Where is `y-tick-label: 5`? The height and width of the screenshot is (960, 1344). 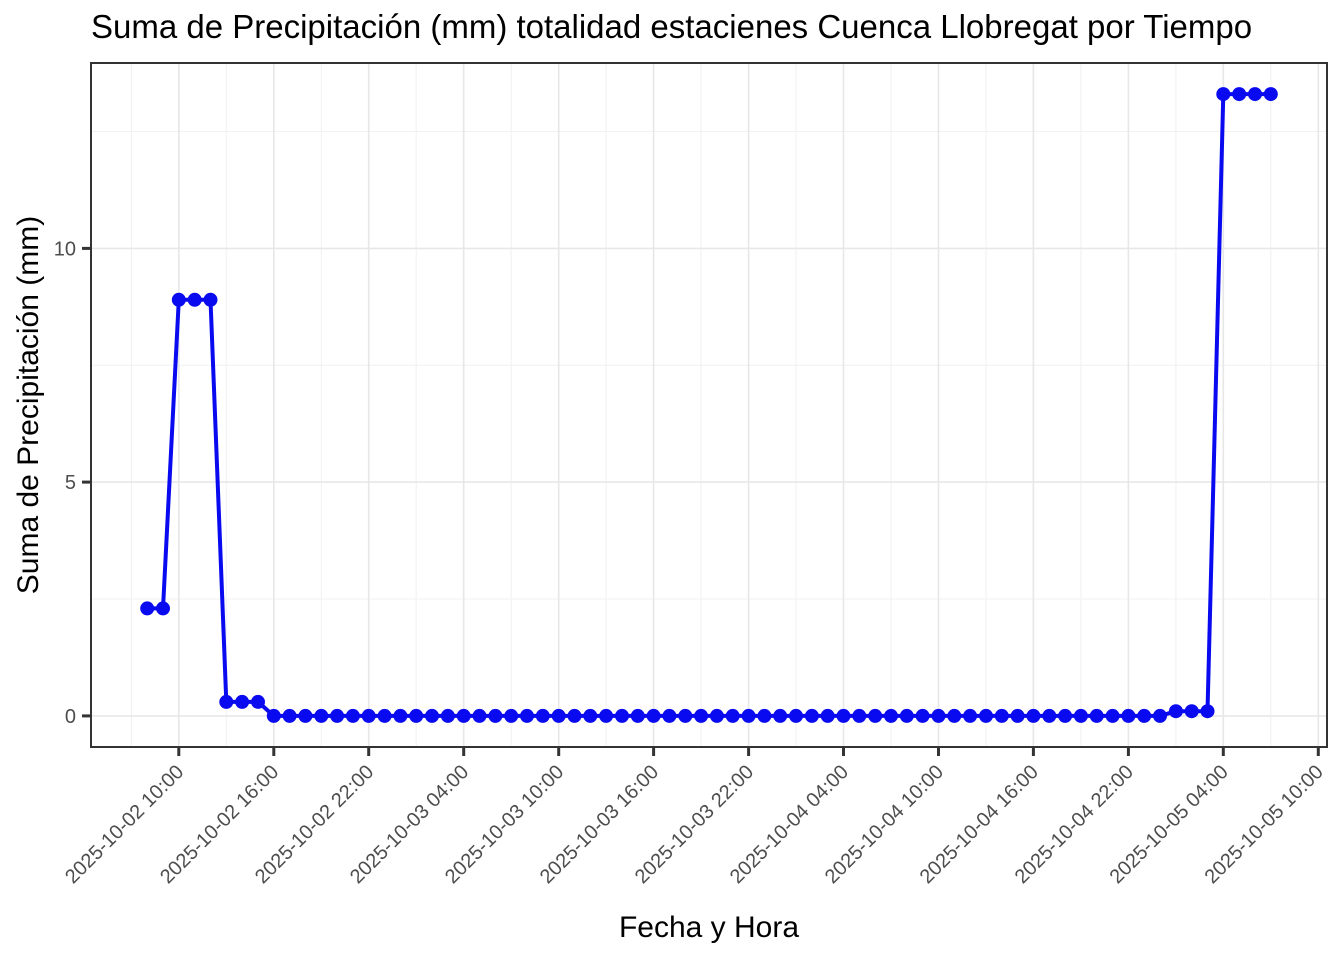
y-tick-label: 5 is located at coordinates (70, 483).